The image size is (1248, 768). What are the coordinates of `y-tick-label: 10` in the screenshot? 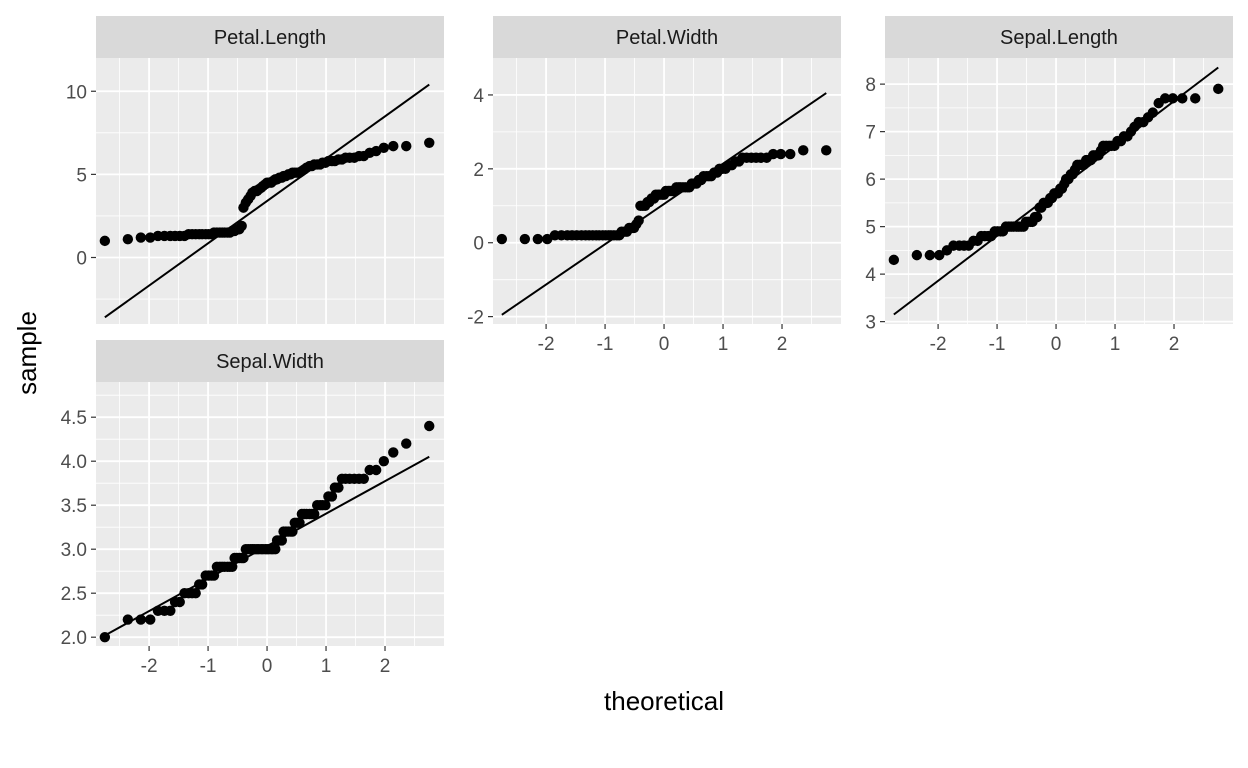 It's located at (76, 92).